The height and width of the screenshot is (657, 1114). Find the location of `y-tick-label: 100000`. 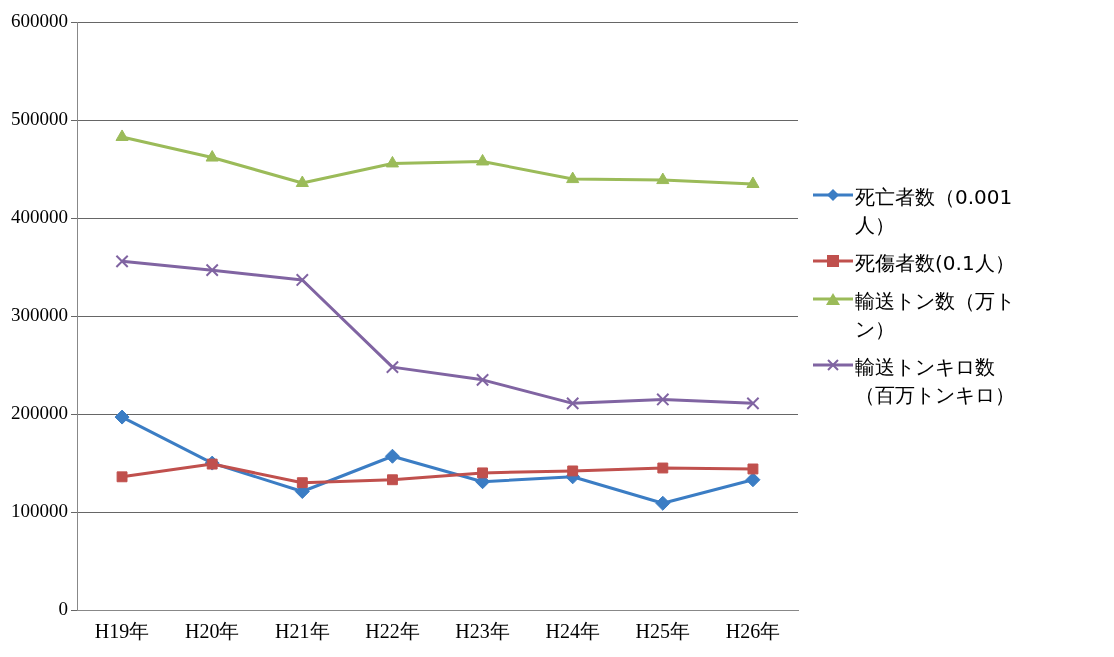

y-tick-label: 100000 is located at coordinates (39, 511).